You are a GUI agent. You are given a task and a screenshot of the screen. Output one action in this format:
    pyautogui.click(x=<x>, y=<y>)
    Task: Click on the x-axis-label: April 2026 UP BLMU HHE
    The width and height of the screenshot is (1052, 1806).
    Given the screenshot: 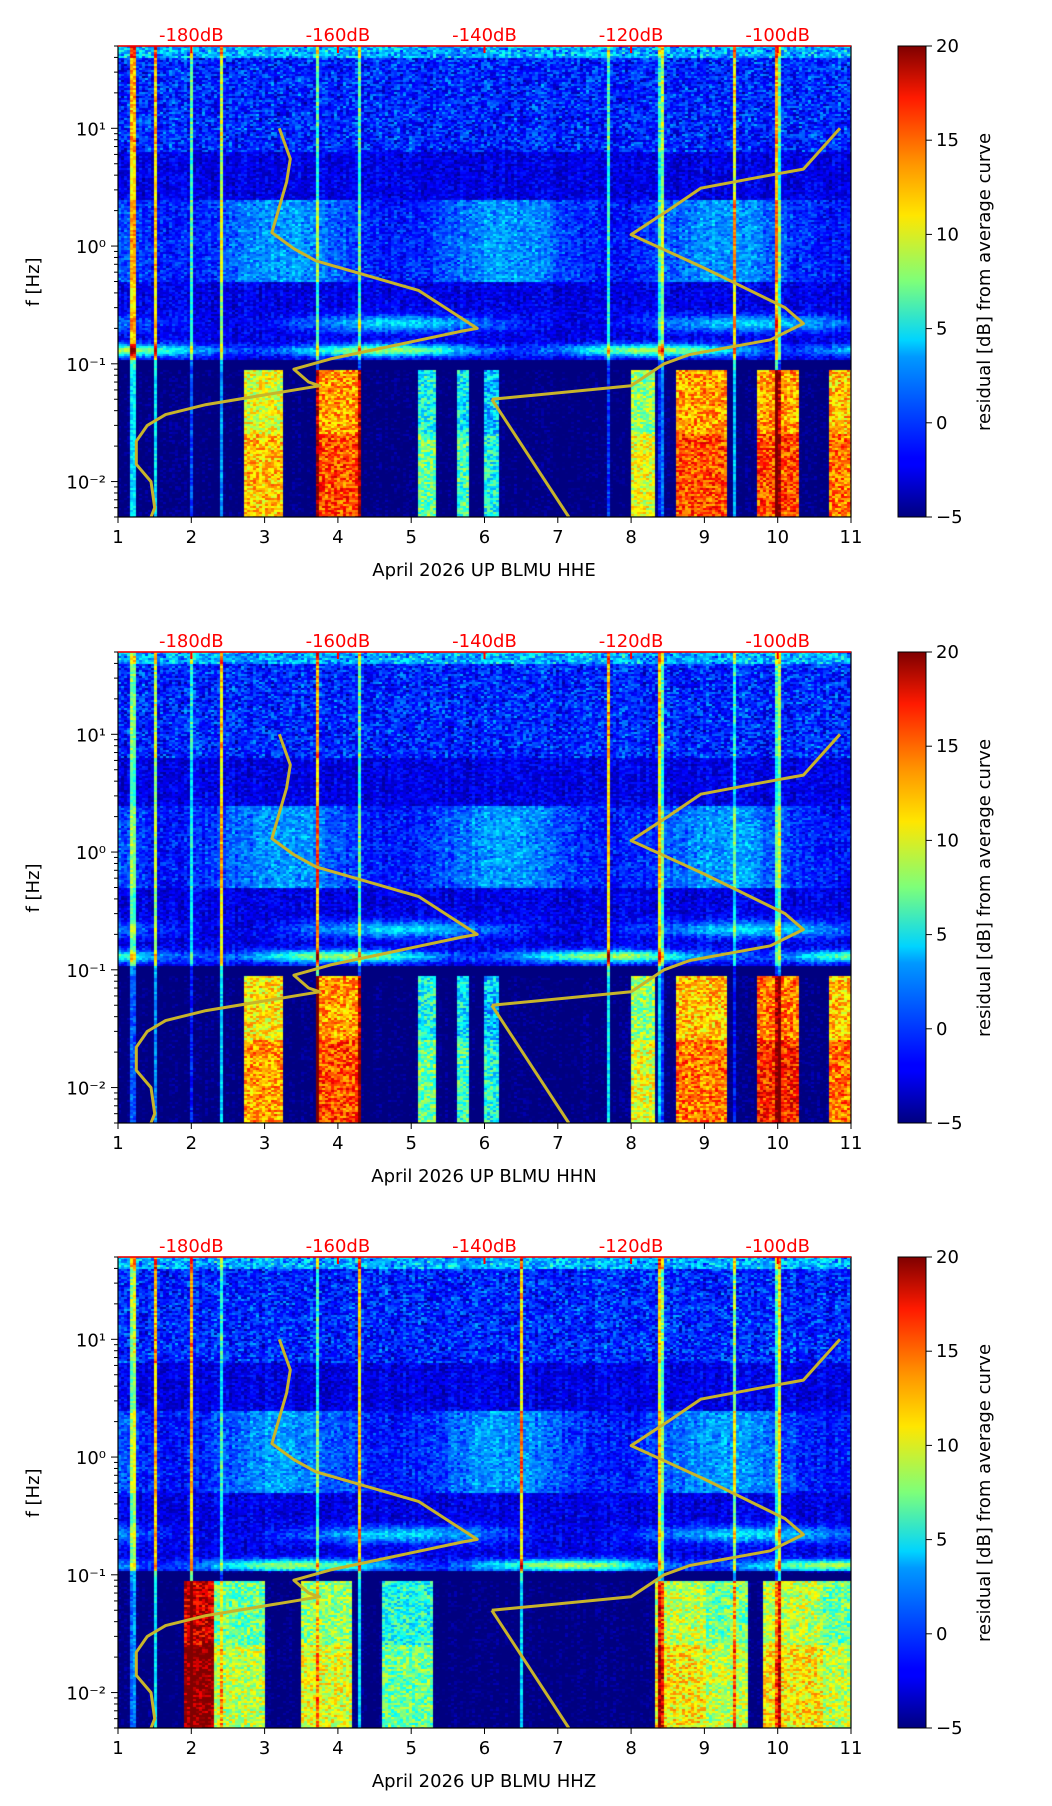 What is the action you would take?
    pyautogui.click(x=483, y=570)
    